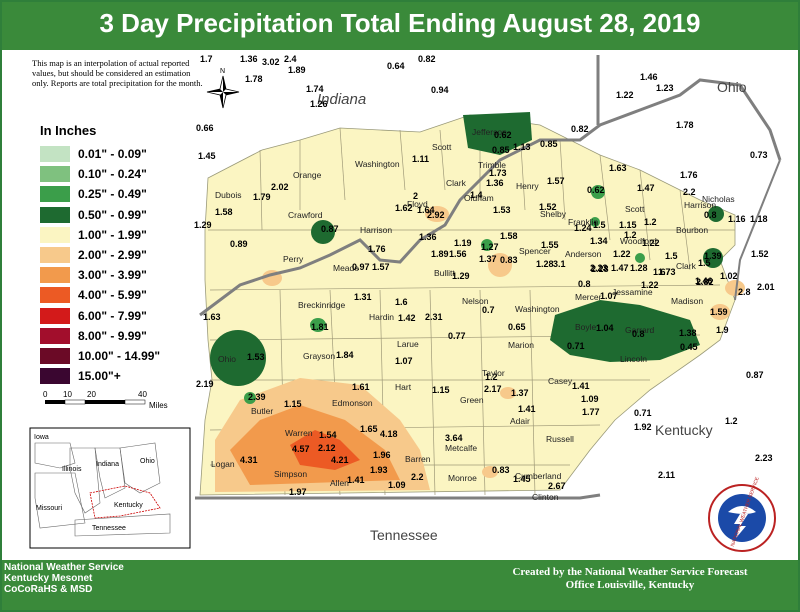 This screenshot has height=612, width=800. What do you see at coordinates (341, 99) in the screenshot?
I see `state-label-indiana: Indiana` at bounding box center [341, 99].